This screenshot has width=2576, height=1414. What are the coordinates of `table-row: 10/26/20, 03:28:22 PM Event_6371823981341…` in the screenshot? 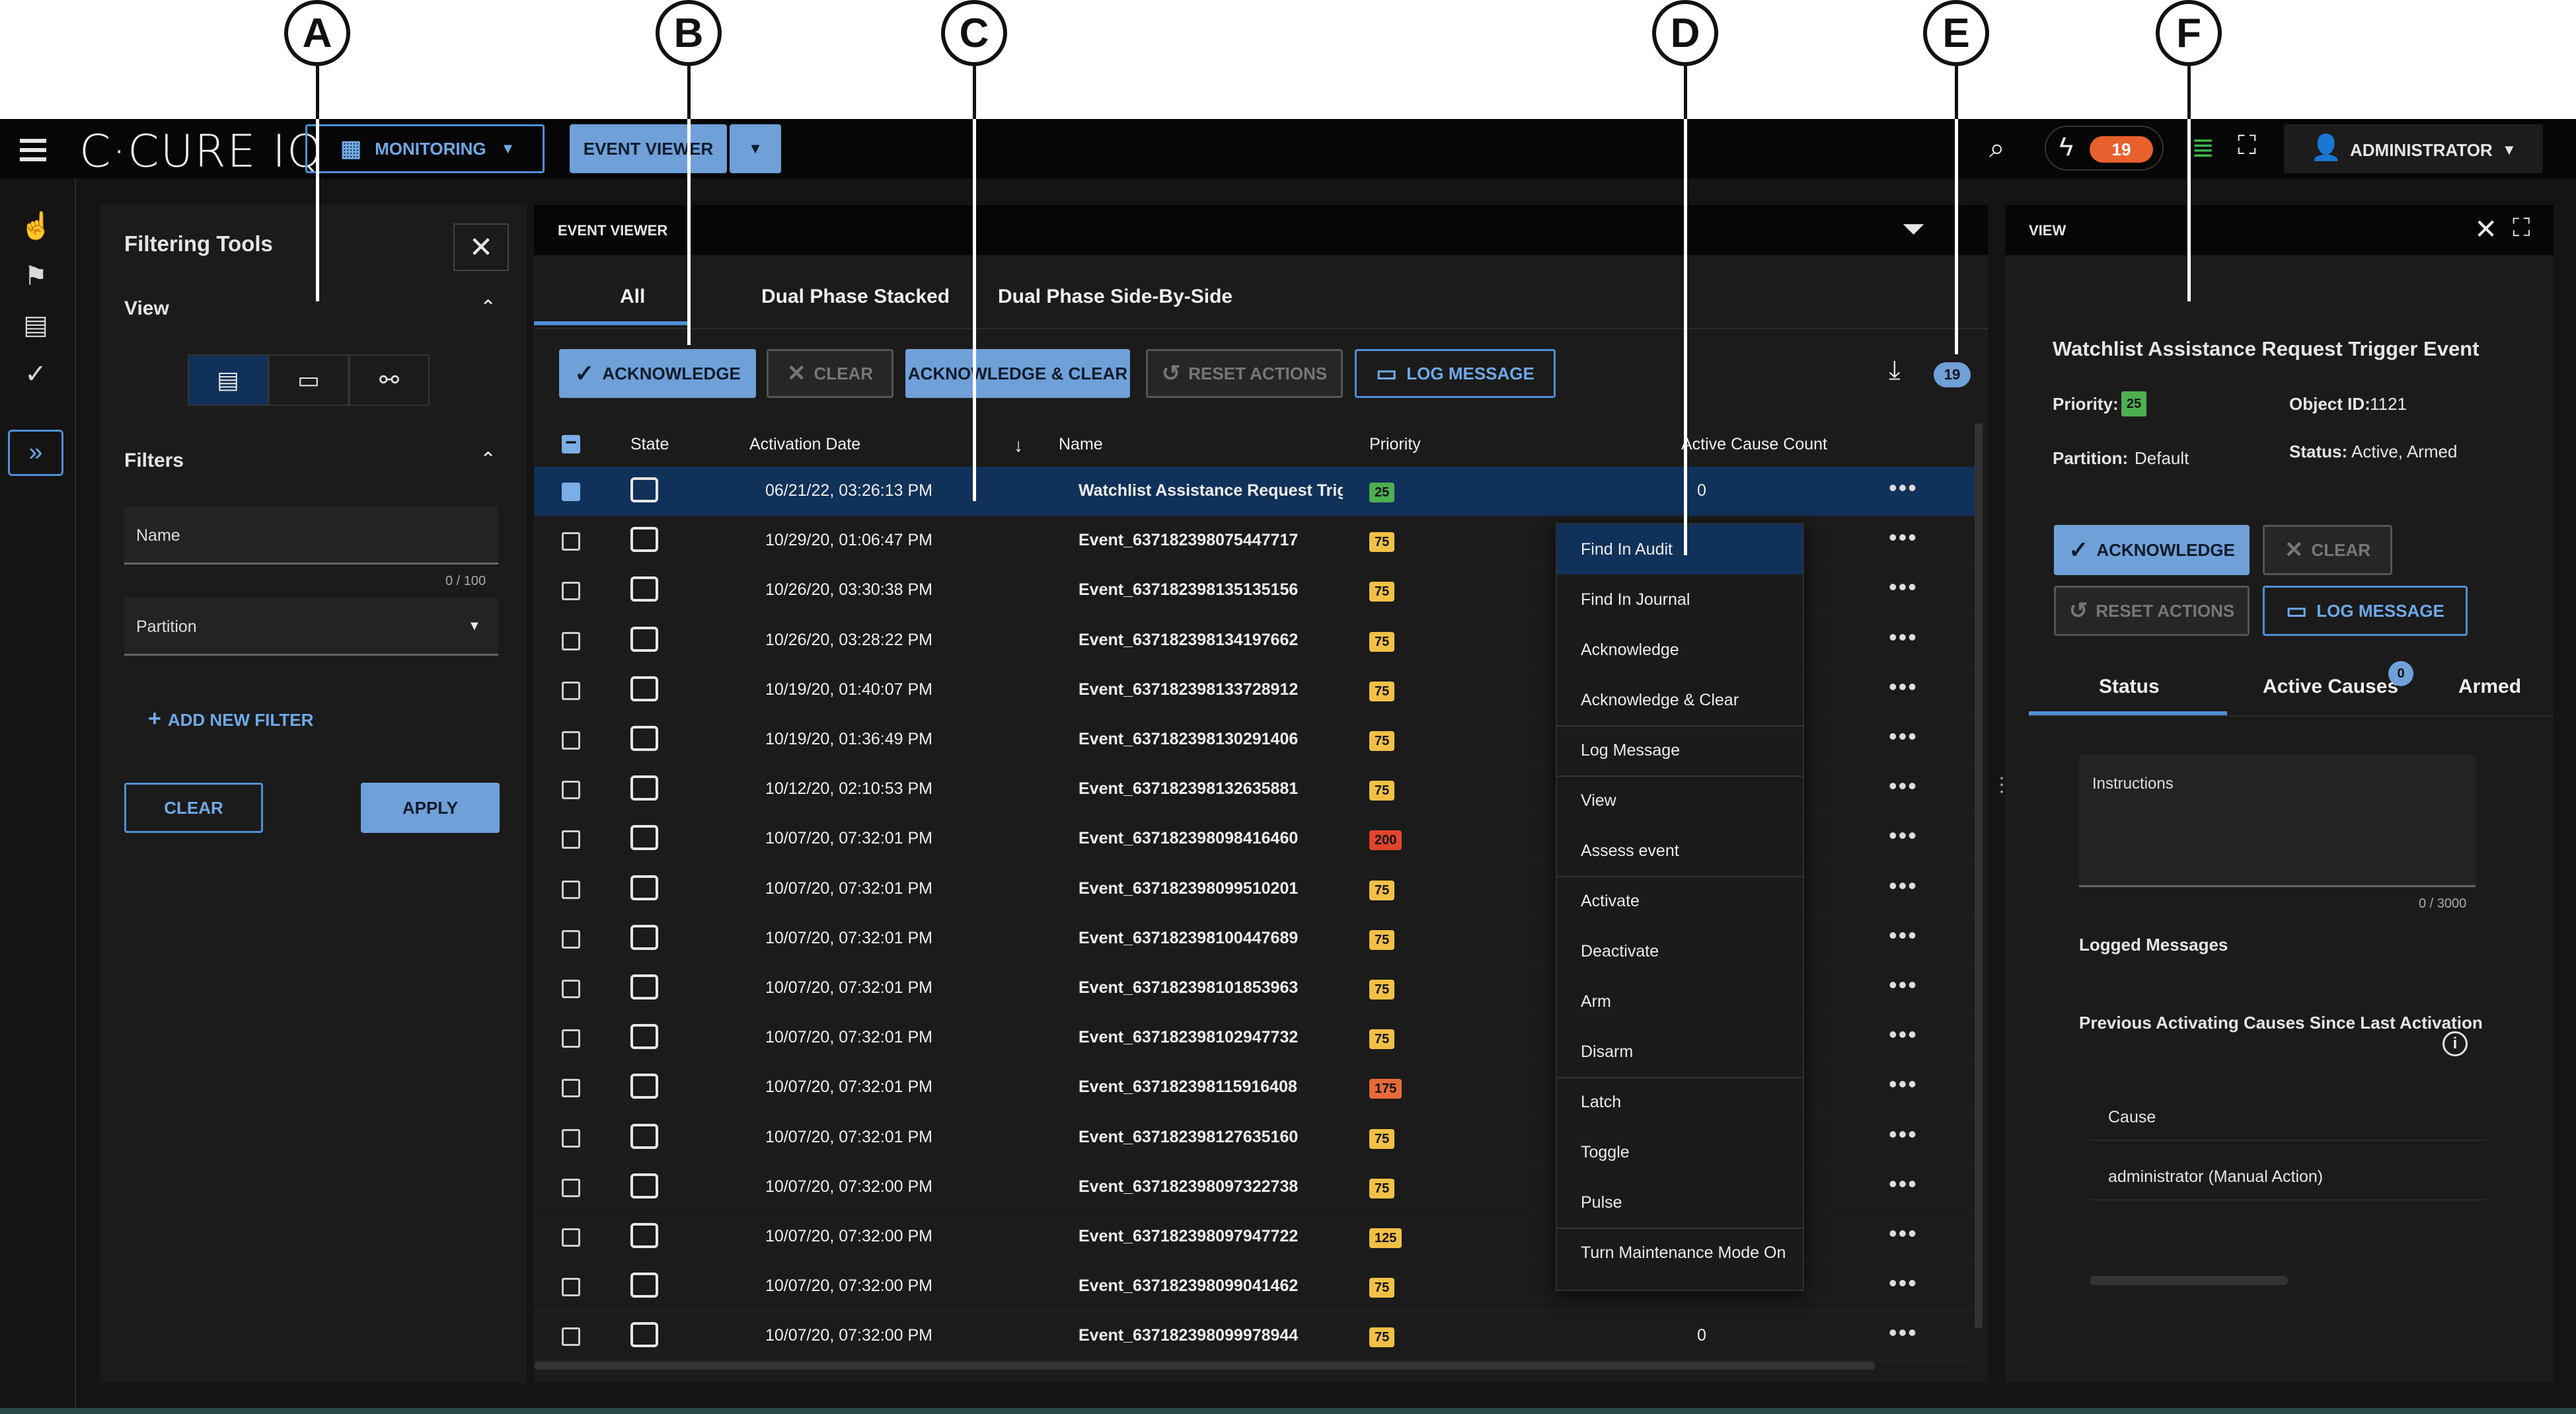 It's located at (1255, 641).